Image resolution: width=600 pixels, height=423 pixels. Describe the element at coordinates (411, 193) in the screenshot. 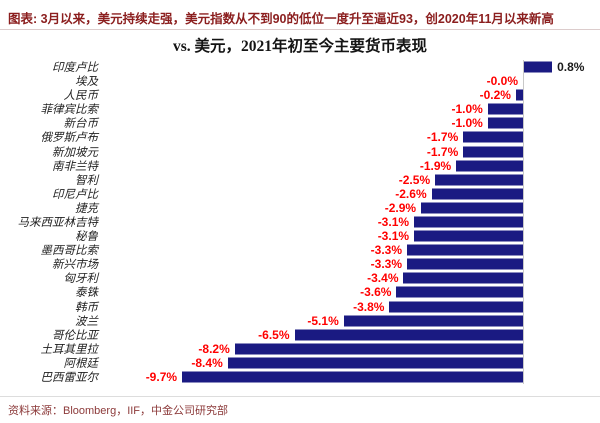

I see `value-label: -2.6%` at that location.